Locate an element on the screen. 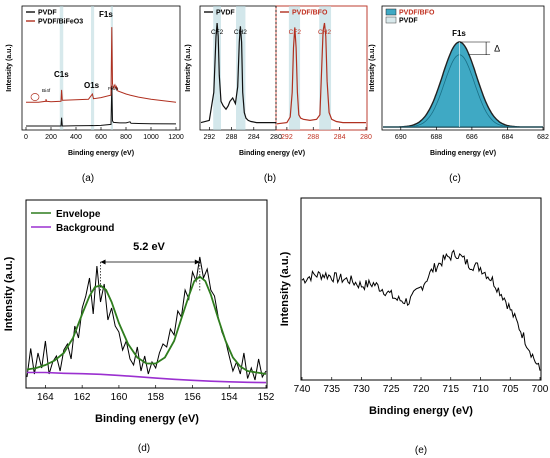 The height and width of the screenshot is (458, 550). panel-e-x-ticks: 740 735 730 725 720 715 710 705 700 is located at coordinates (421, 386).